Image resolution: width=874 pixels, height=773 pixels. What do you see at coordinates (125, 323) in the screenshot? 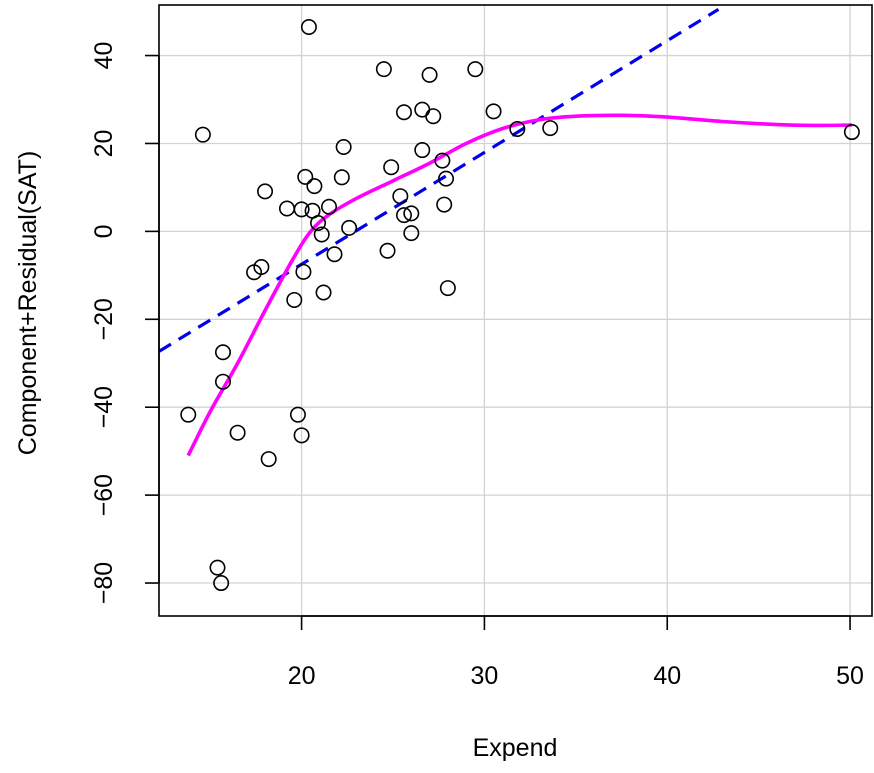
I see `y-axis: −80 −60 −40 −20 0 20 40` at bounding box center [125, 323].